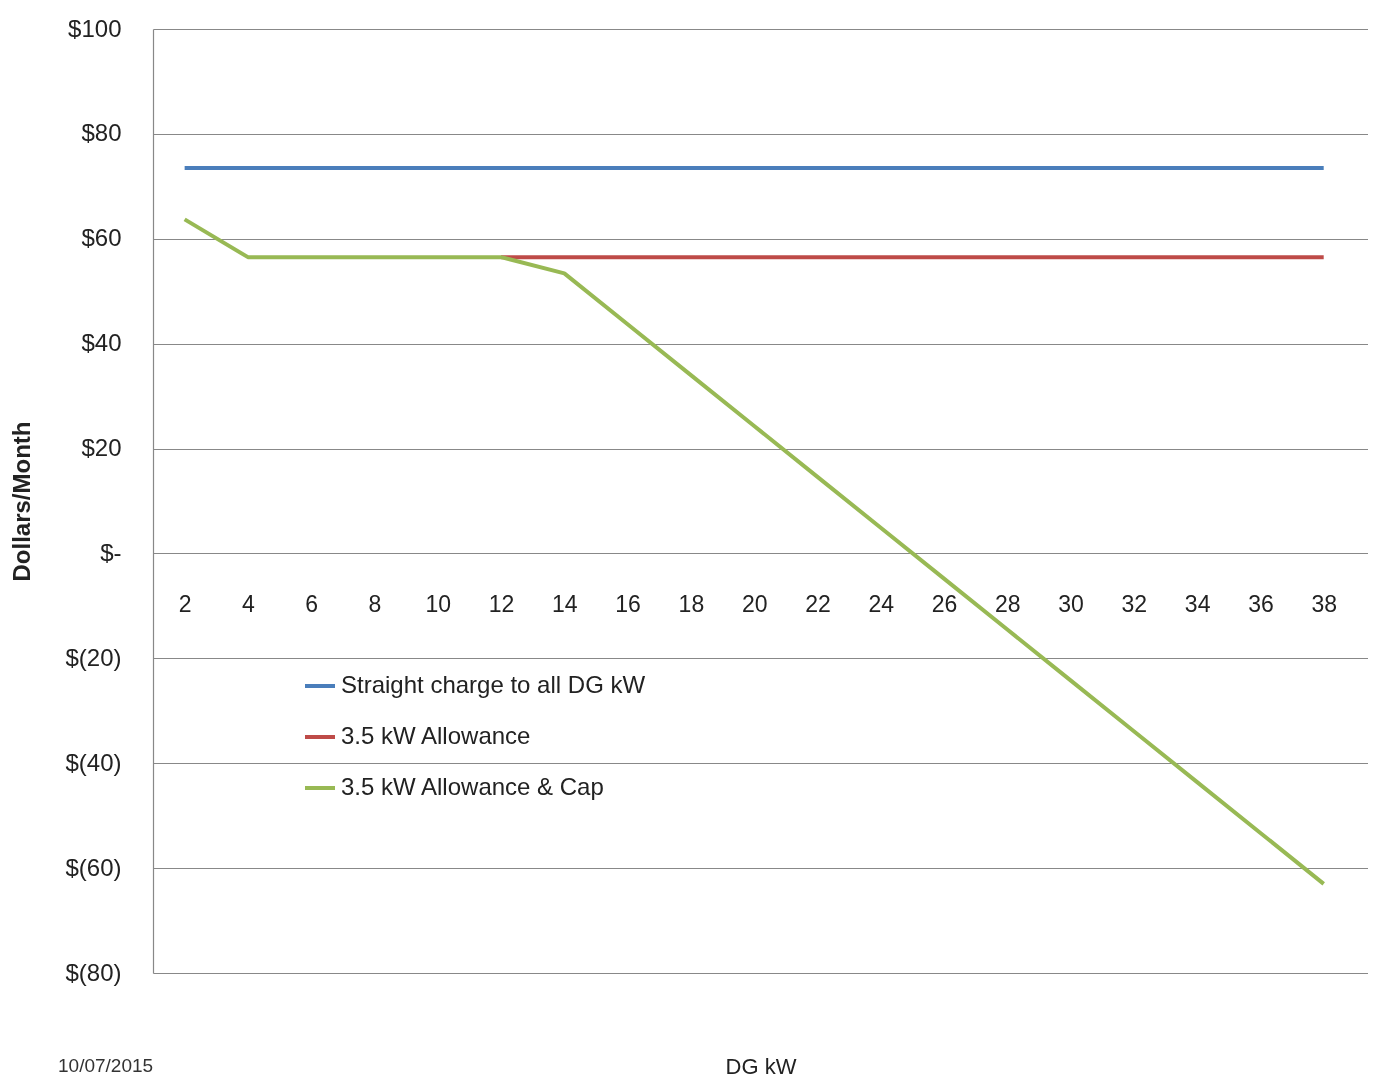 This screenshot has width=1384, height=1091. I want to click on x-tick-label: 18, so click(691, 603).